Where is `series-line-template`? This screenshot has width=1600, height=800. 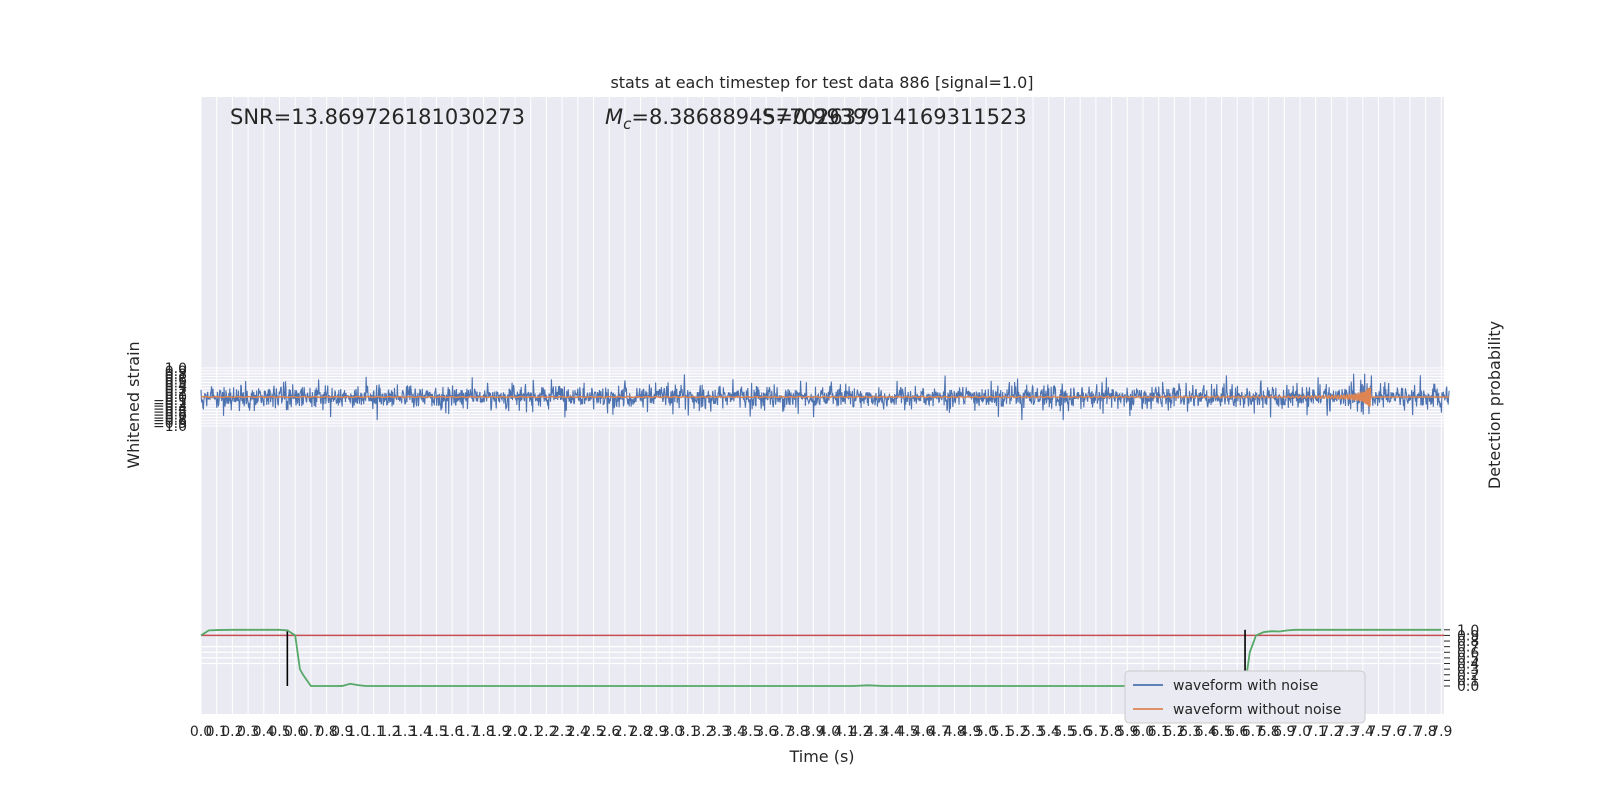 series-line-template is located at coordinates (825, 397).